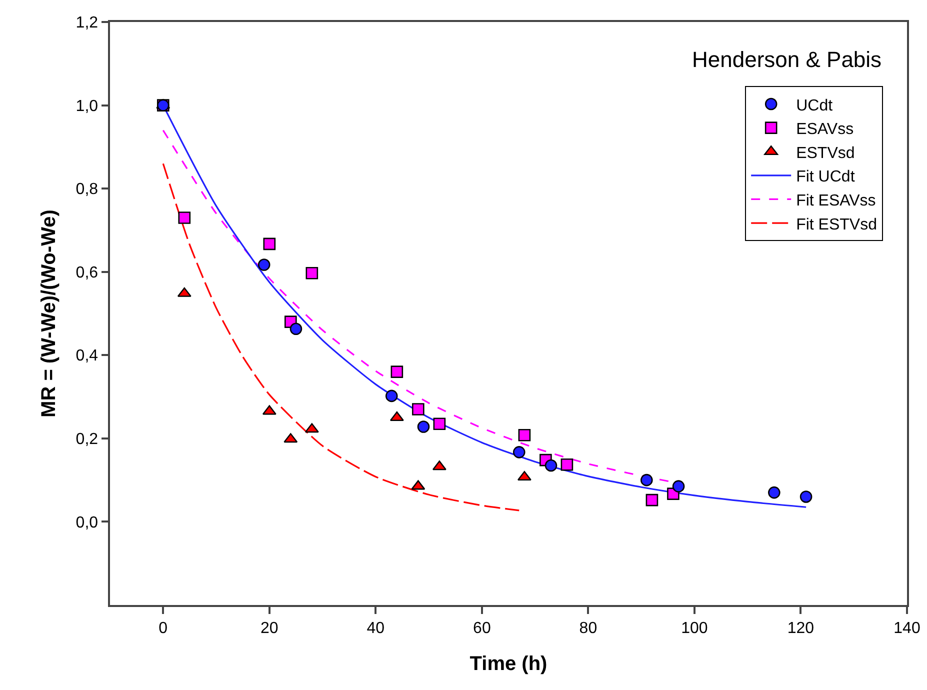 Image resolution: width=927 pixels, height=690 pixels. What do you see at coordinates (815, 105) in the screenshot?
I see `legend-label: UCdt` at bounding box center [815, 105].